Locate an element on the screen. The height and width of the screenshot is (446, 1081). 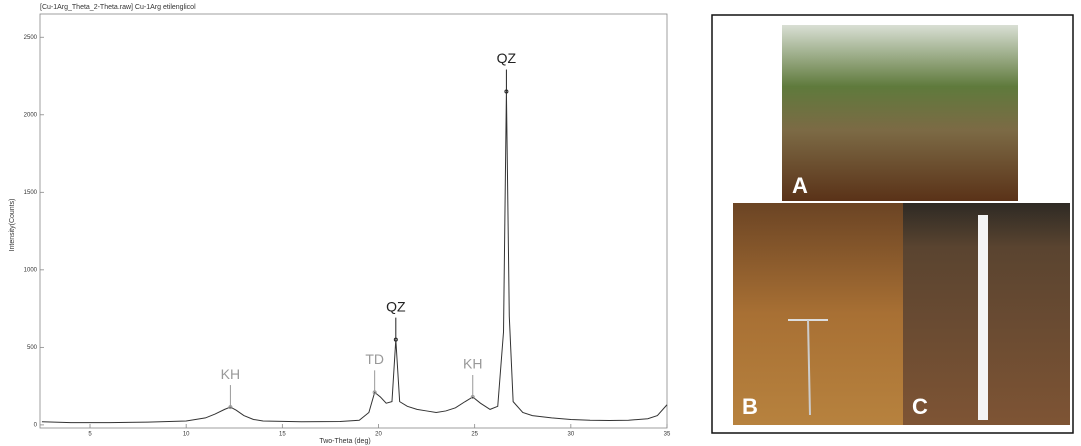
tool is located at coordinates (809, 367).